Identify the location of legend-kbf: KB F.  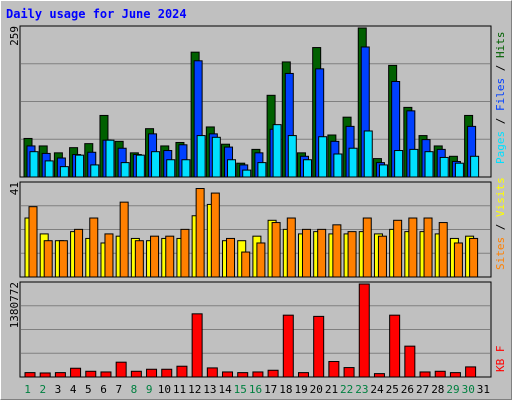
(500, 359).